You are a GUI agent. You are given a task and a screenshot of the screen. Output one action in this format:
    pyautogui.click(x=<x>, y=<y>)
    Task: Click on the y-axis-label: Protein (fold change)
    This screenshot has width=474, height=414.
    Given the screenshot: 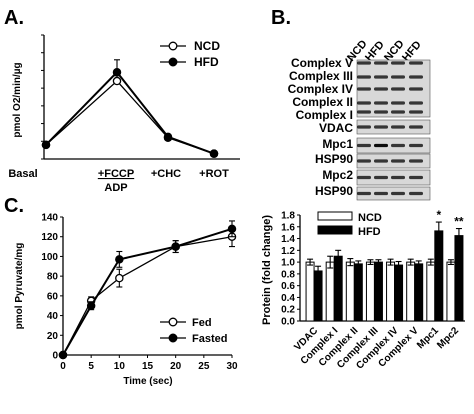 What is the action you would take?
    pyautogui.click(x=267, y=270)
    